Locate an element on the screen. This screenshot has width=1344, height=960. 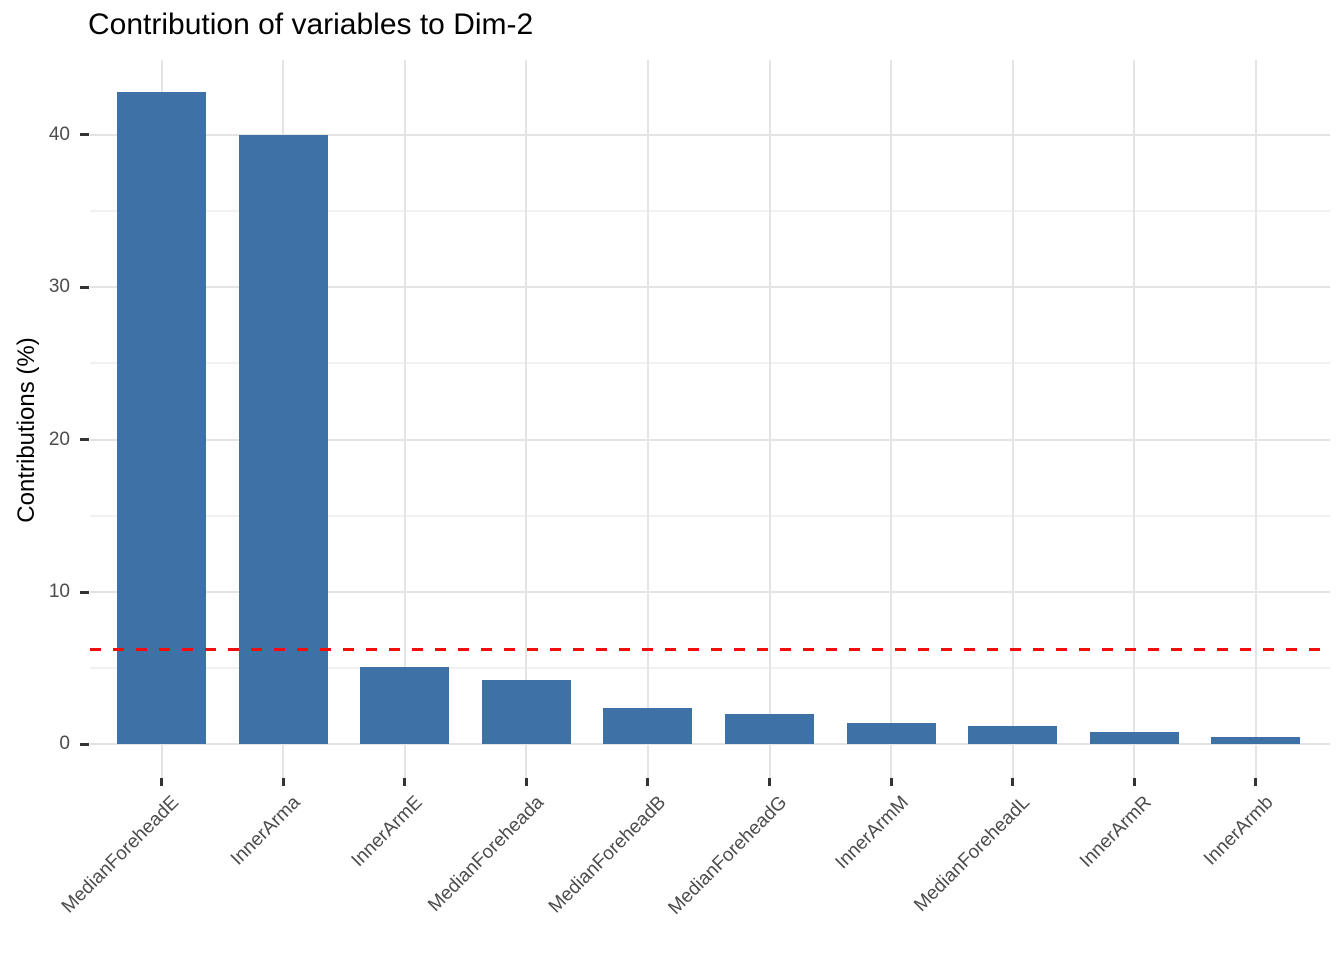
x-tick-label: MedianForeheadB is located at coordinates (607, 855).